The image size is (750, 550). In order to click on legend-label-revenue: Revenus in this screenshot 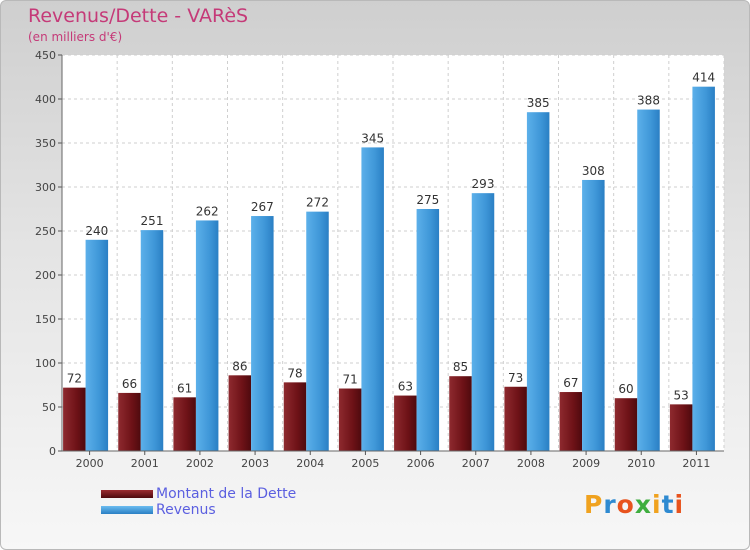, I will do `click(186, 510)`.